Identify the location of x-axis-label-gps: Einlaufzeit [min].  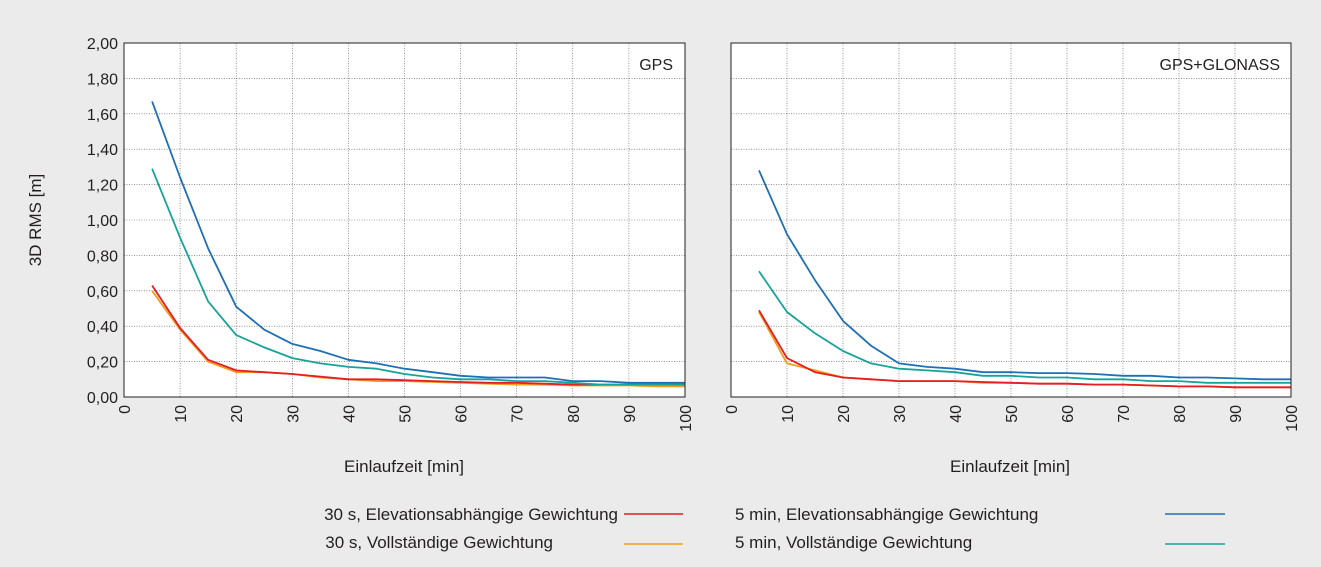
(404, 466).